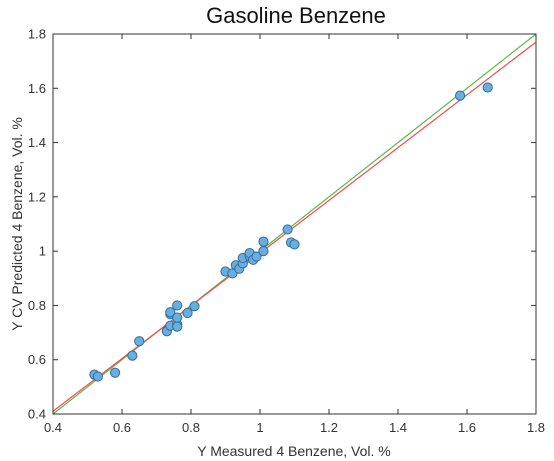  Describe the element at coordinates (329, 427) in the screenshot. I see `x-tick-label: 1.2` at that location.